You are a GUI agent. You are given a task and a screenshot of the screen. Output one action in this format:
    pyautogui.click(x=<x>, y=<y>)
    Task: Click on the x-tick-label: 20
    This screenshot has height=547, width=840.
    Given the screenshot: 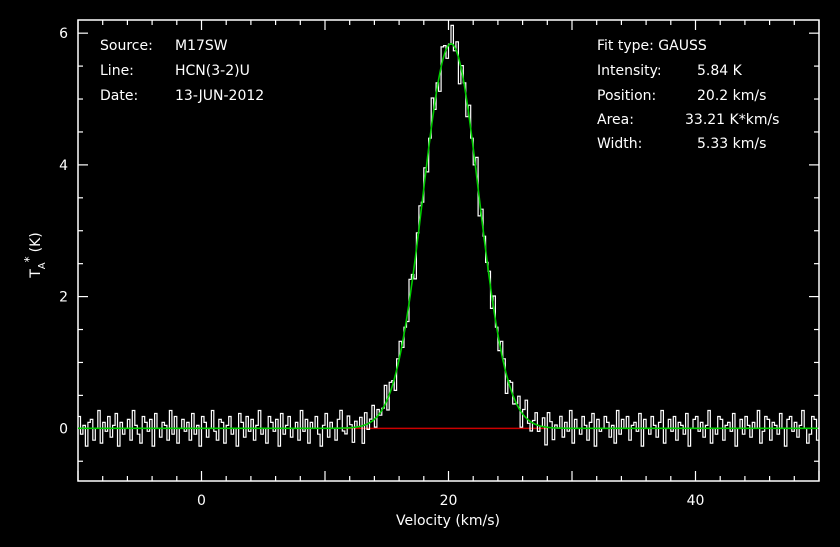 What is the action you would take?
    pyautogui.click(x=449, y=501)
    